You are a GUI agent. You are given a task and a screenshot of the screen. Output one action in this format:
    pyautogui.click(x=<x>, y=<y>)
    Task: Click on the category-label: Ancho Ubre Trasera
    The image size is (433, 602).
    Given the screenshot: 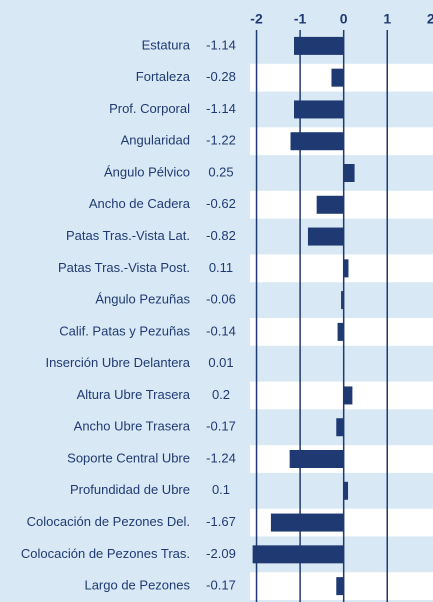 What is the action you would take?
    pyautogui.click(x=132, y=426)
    